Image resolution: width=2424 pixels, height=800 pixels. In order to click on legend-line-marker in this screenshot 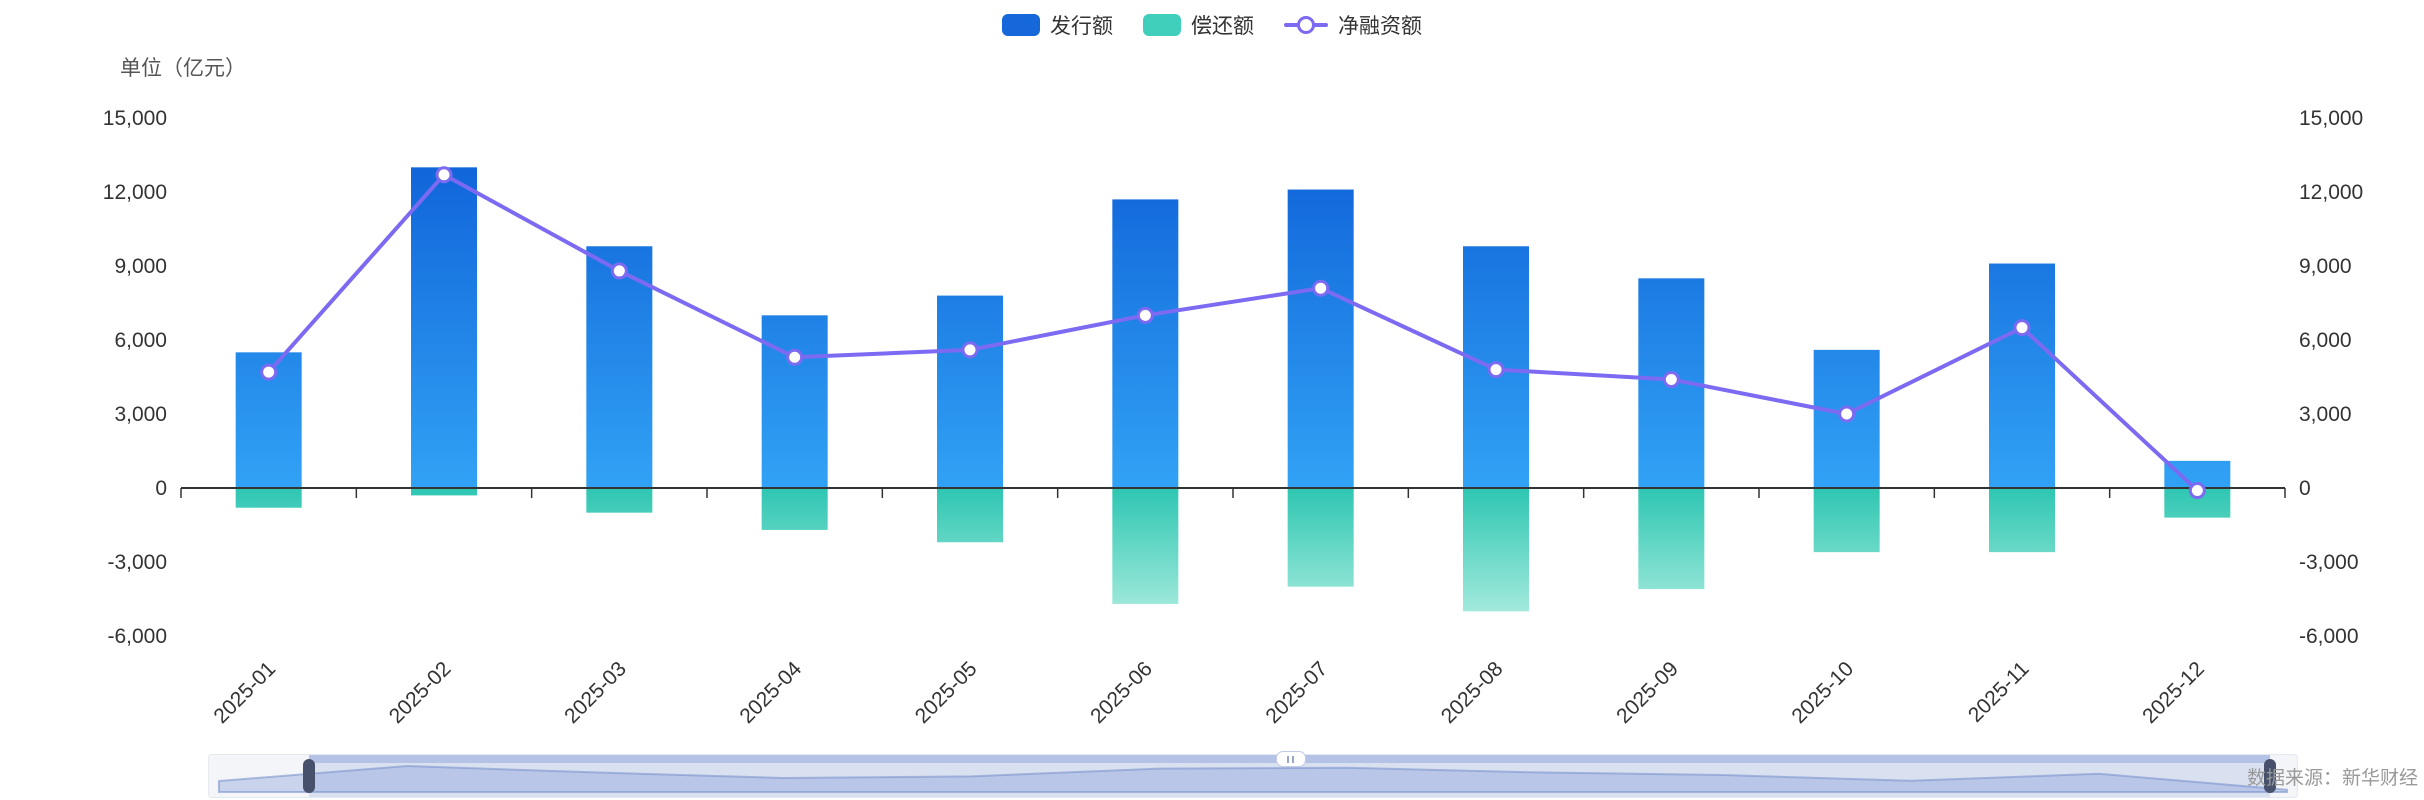, I will do `click(1306, 25)`.